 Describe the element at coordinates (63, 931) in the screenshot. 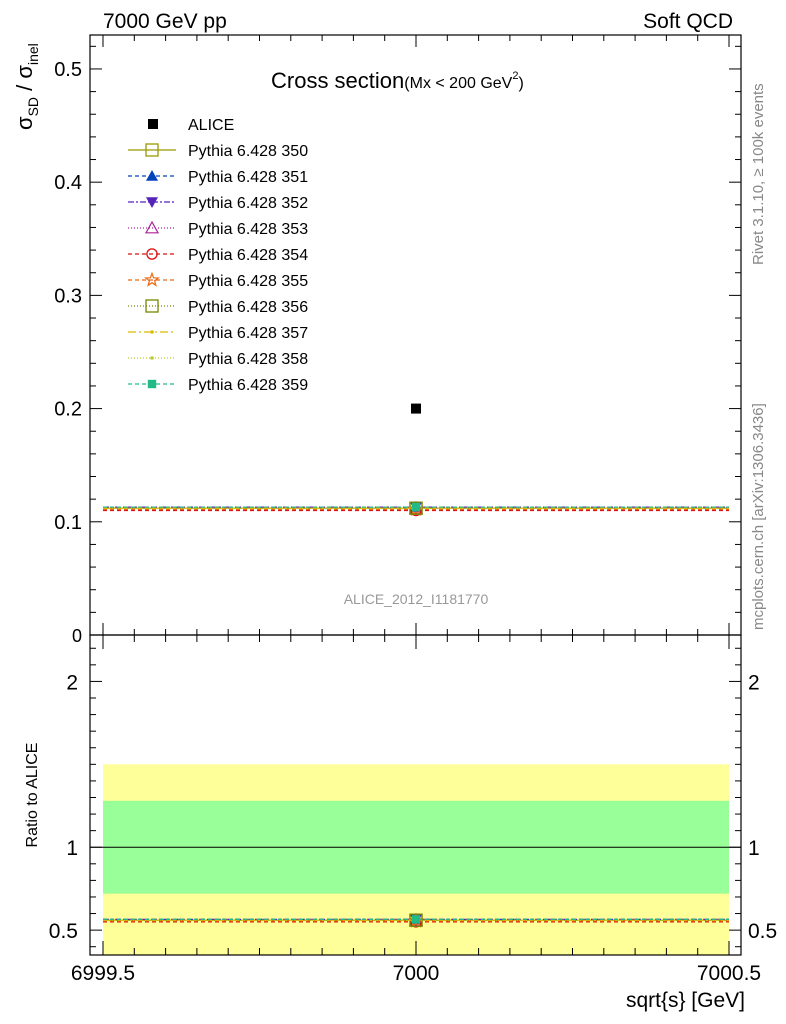

I see `ratio-y-tick-label-left: 0.5` at that location.